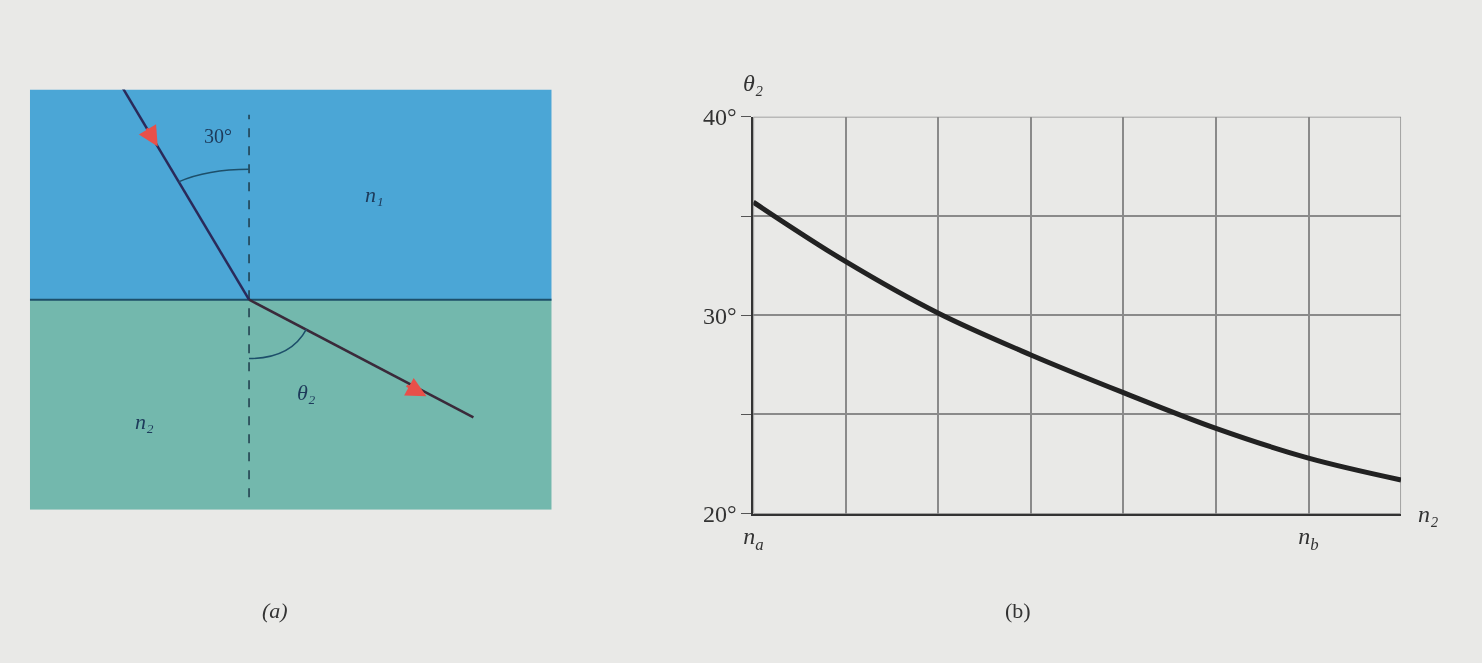  Describe the element at coordinates (374, 194) in the screenshot. I see `text: n₁` at that location.